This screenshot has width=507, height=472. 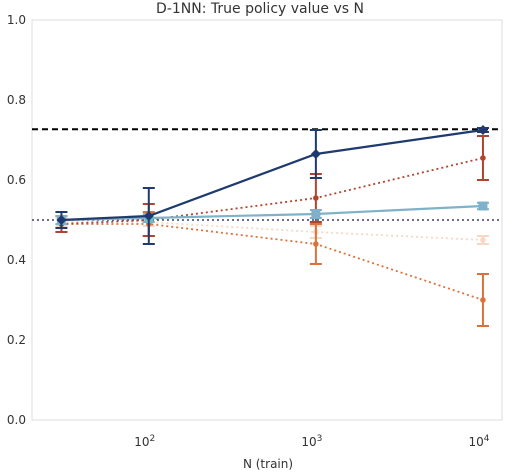 I want to click on x-tick-label-2: 10³, so click(x=311, y=441).